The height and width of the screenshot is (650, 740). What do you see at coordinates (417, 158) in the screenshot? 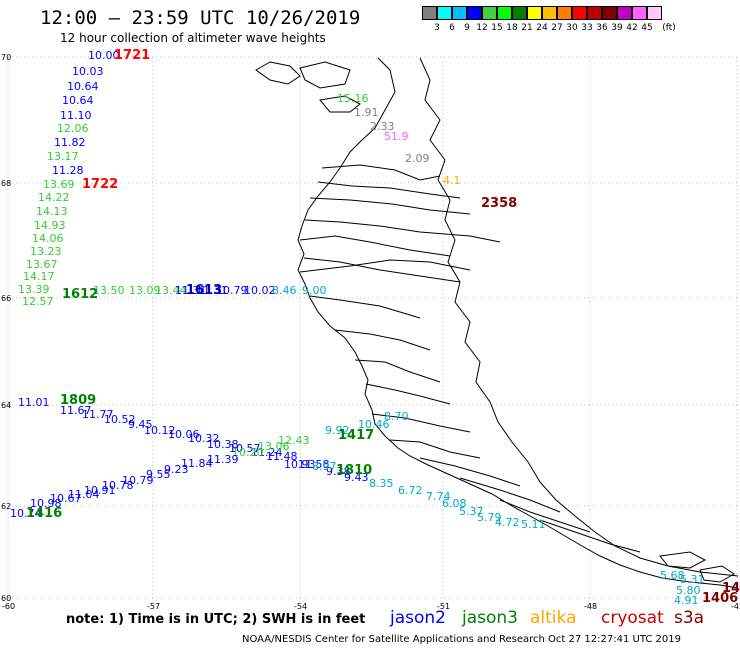
I see `wave-height-value: 2.09` at bounding box center [417, 158].